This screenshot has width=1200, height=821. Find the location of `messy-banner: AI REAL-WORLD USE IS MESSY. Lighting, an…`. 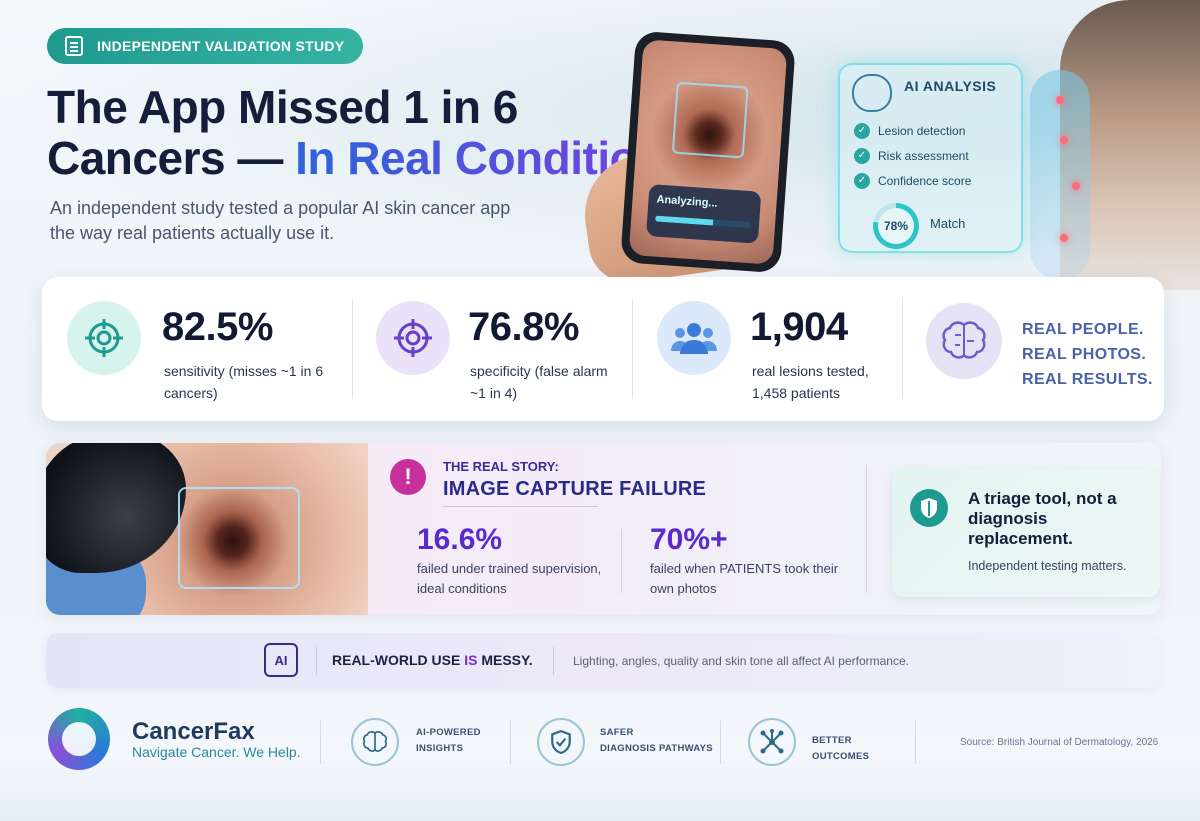

messy-banner: AI REAL-WORLD USE IS MESSY. Lighting, an… is located at coordinates (603, 660).